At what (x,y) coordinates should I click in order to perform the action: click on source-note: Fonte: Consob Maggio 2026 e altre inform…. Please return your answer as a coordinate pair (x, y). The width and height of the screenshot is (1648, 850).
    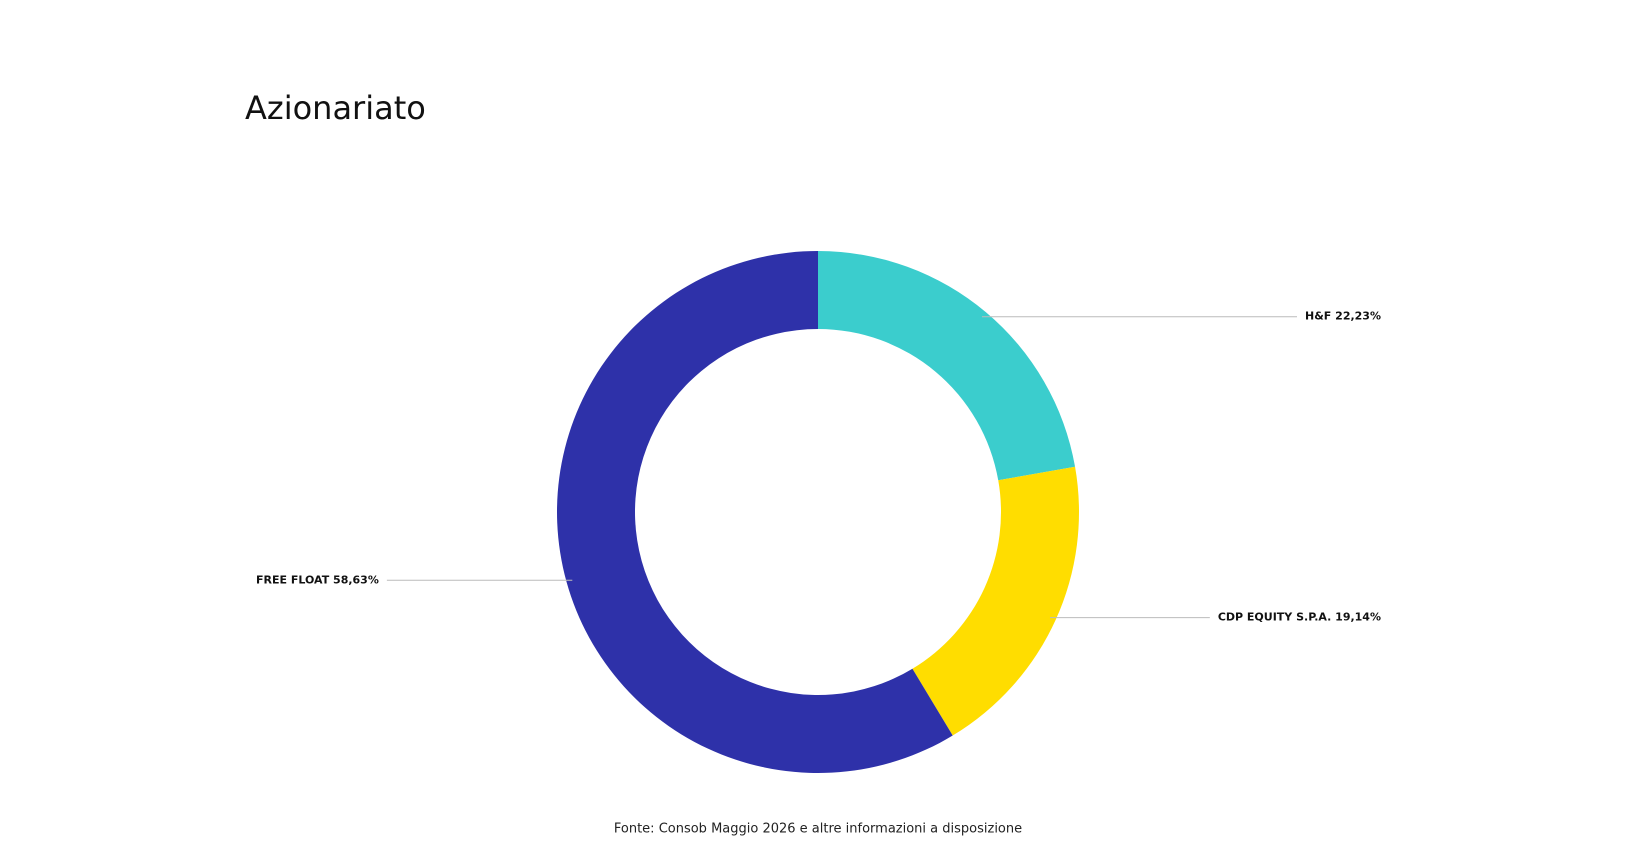
    Looking at the image, I should click on (818, 829).